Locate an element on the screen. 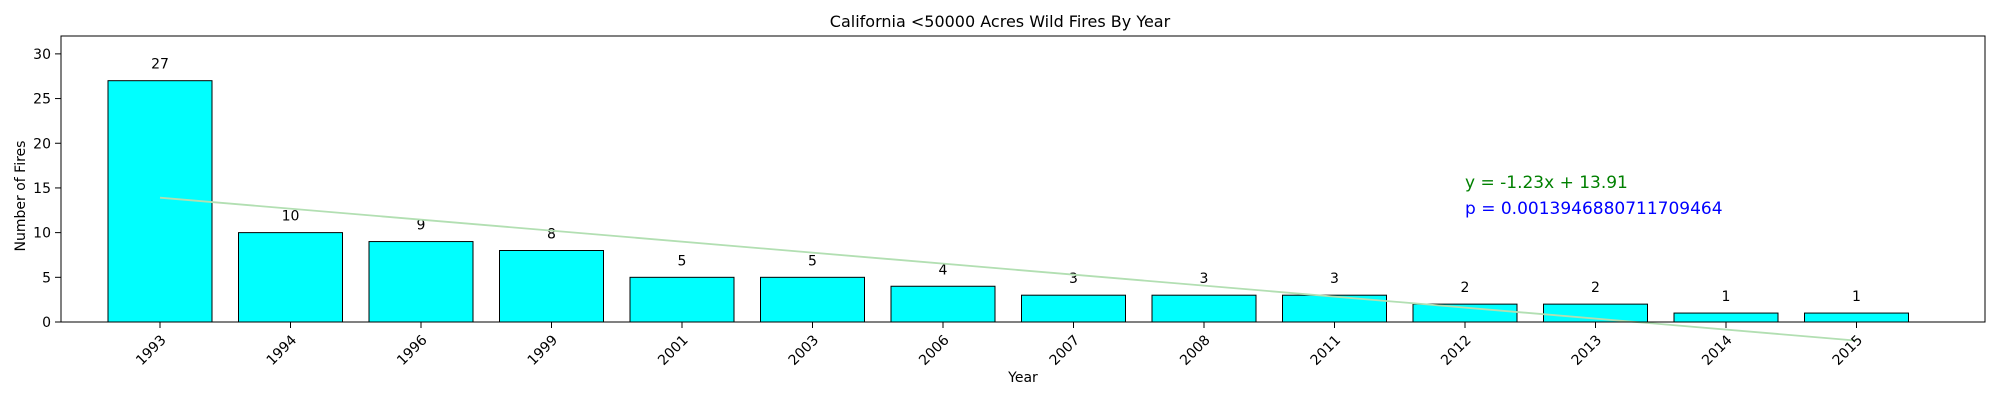  y-axis-label: Number of Fires is located at coordinates (21, 196).